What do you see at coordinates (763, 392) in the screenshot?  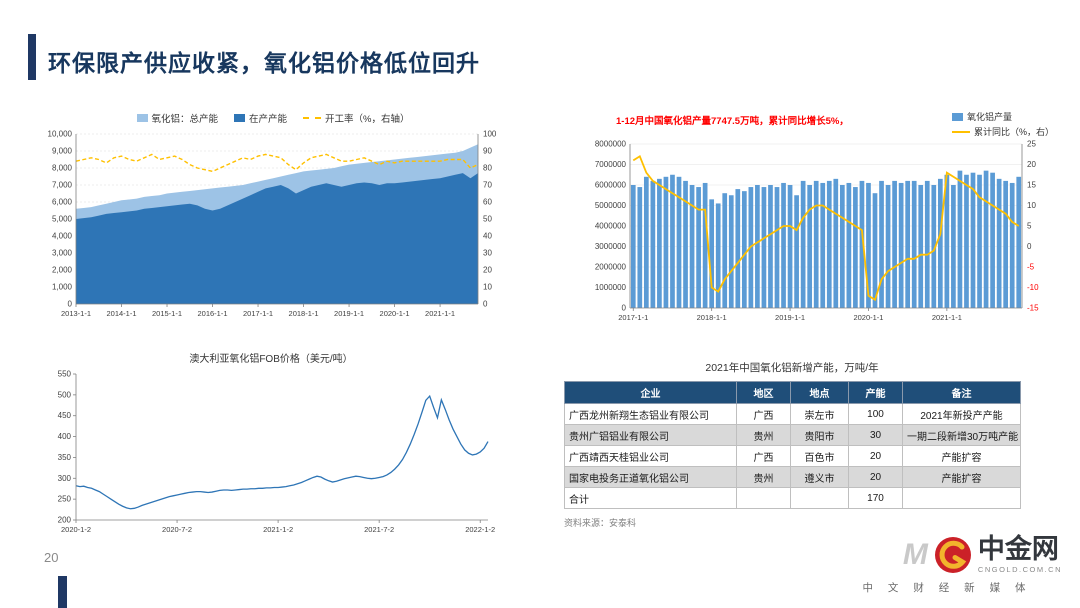 I see `table-header-cell: 地区` at bounding box center [763, 392].